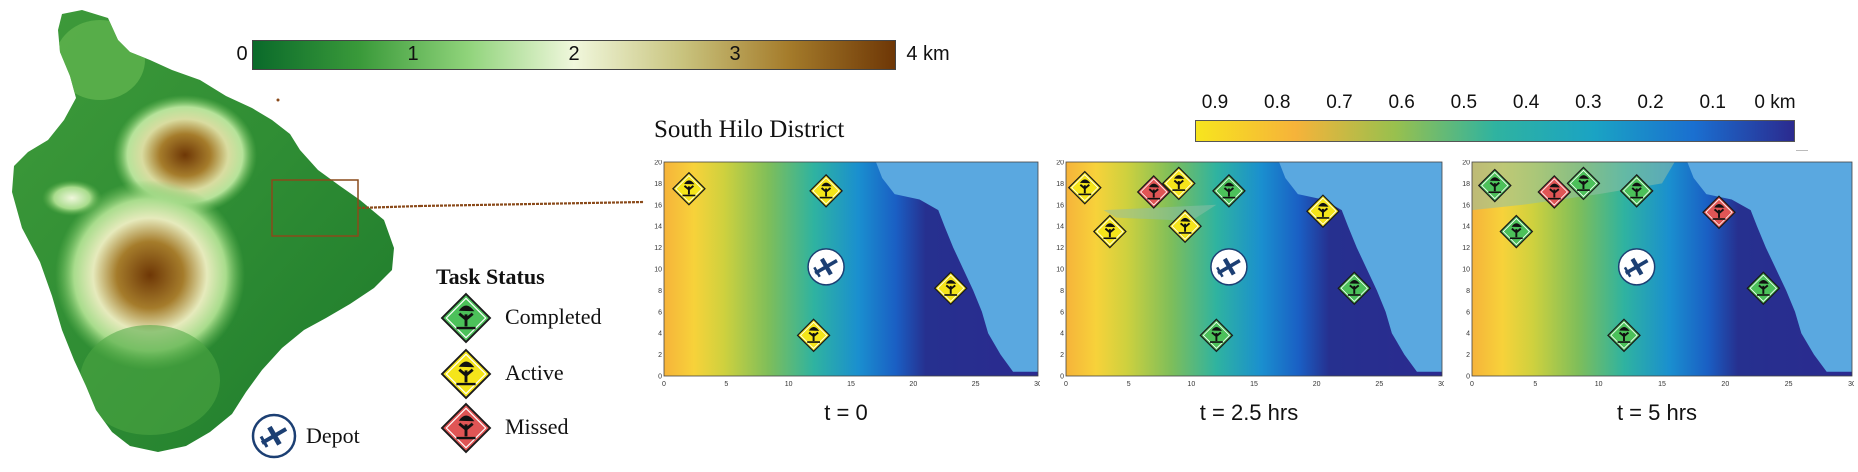 Image resolution: width=1858 pixels, height=472 pixels. What do you see at coordinates (1712, 102) in the screenshot?
I see `distance-tick-label: 0.1` at bounding box center [1712, 102].